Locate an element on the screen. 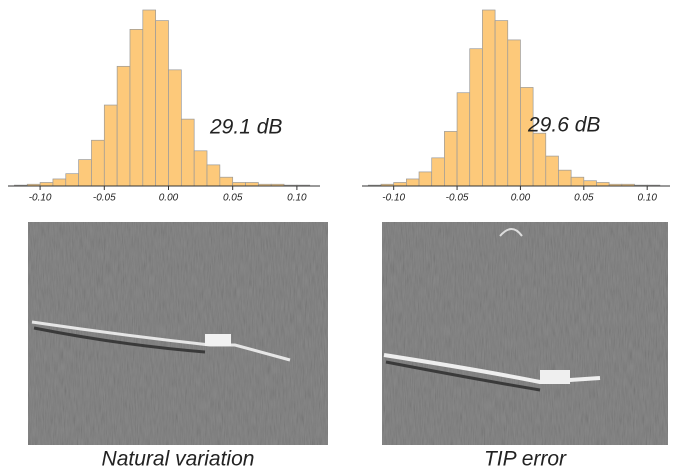 The width and height of the screenshot is (684, 472). caption: Natural variation is located at coordinates (178, 459).